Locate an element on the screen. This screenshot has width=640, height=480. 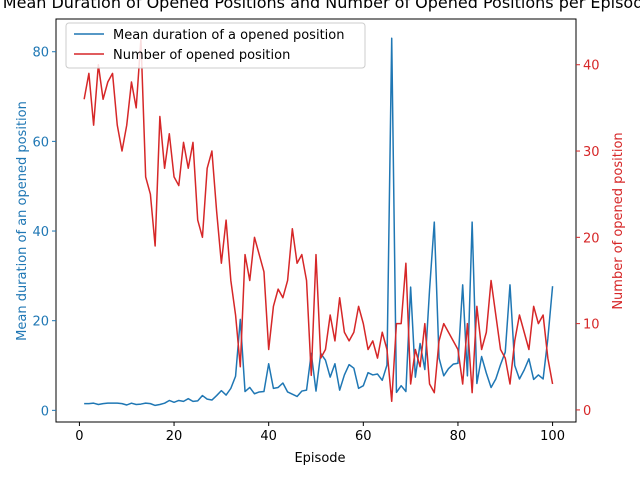
x-tick-label: 40 is located at coordinates (268, 436).